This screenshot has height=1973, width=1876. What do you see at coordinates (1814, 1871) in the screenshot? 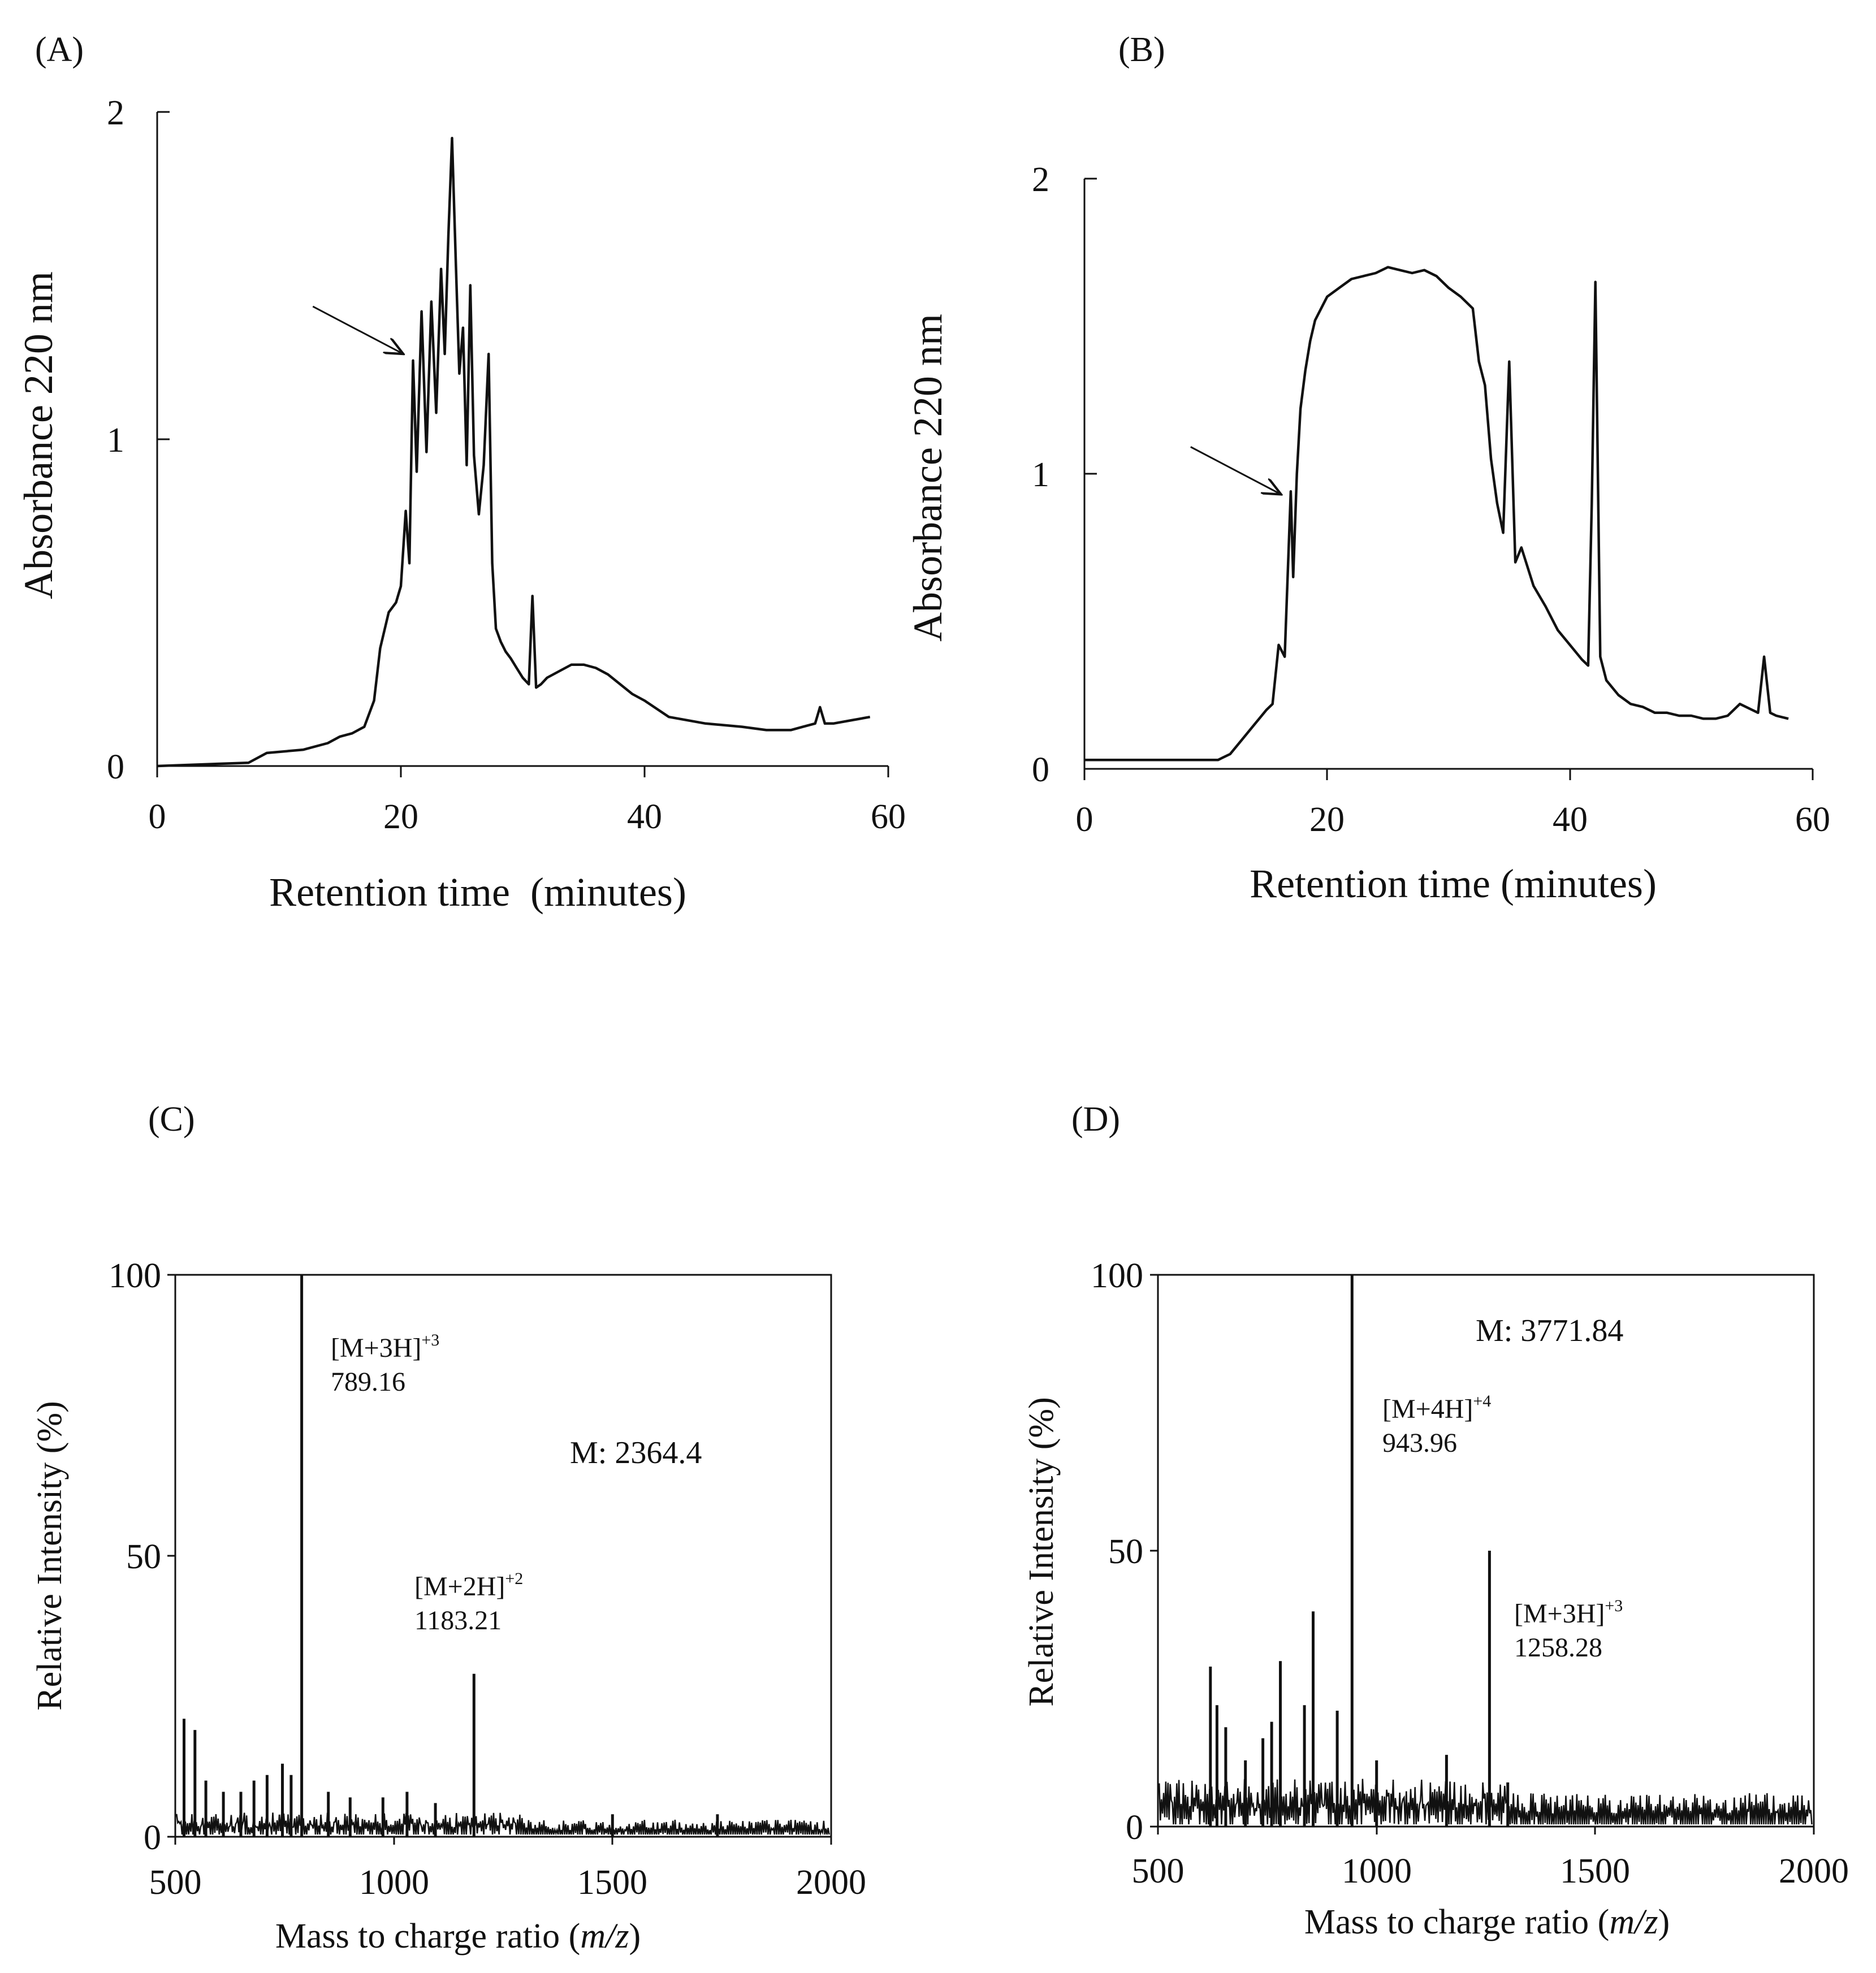
I see `panel-d-xtick-2000: 2000` at bounding box center [1814, 1871].